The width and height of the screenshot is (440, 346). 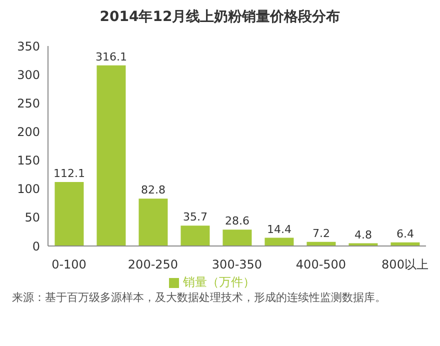 I want to click on x-tick-label: 800以上, so click(x=405, y=265).